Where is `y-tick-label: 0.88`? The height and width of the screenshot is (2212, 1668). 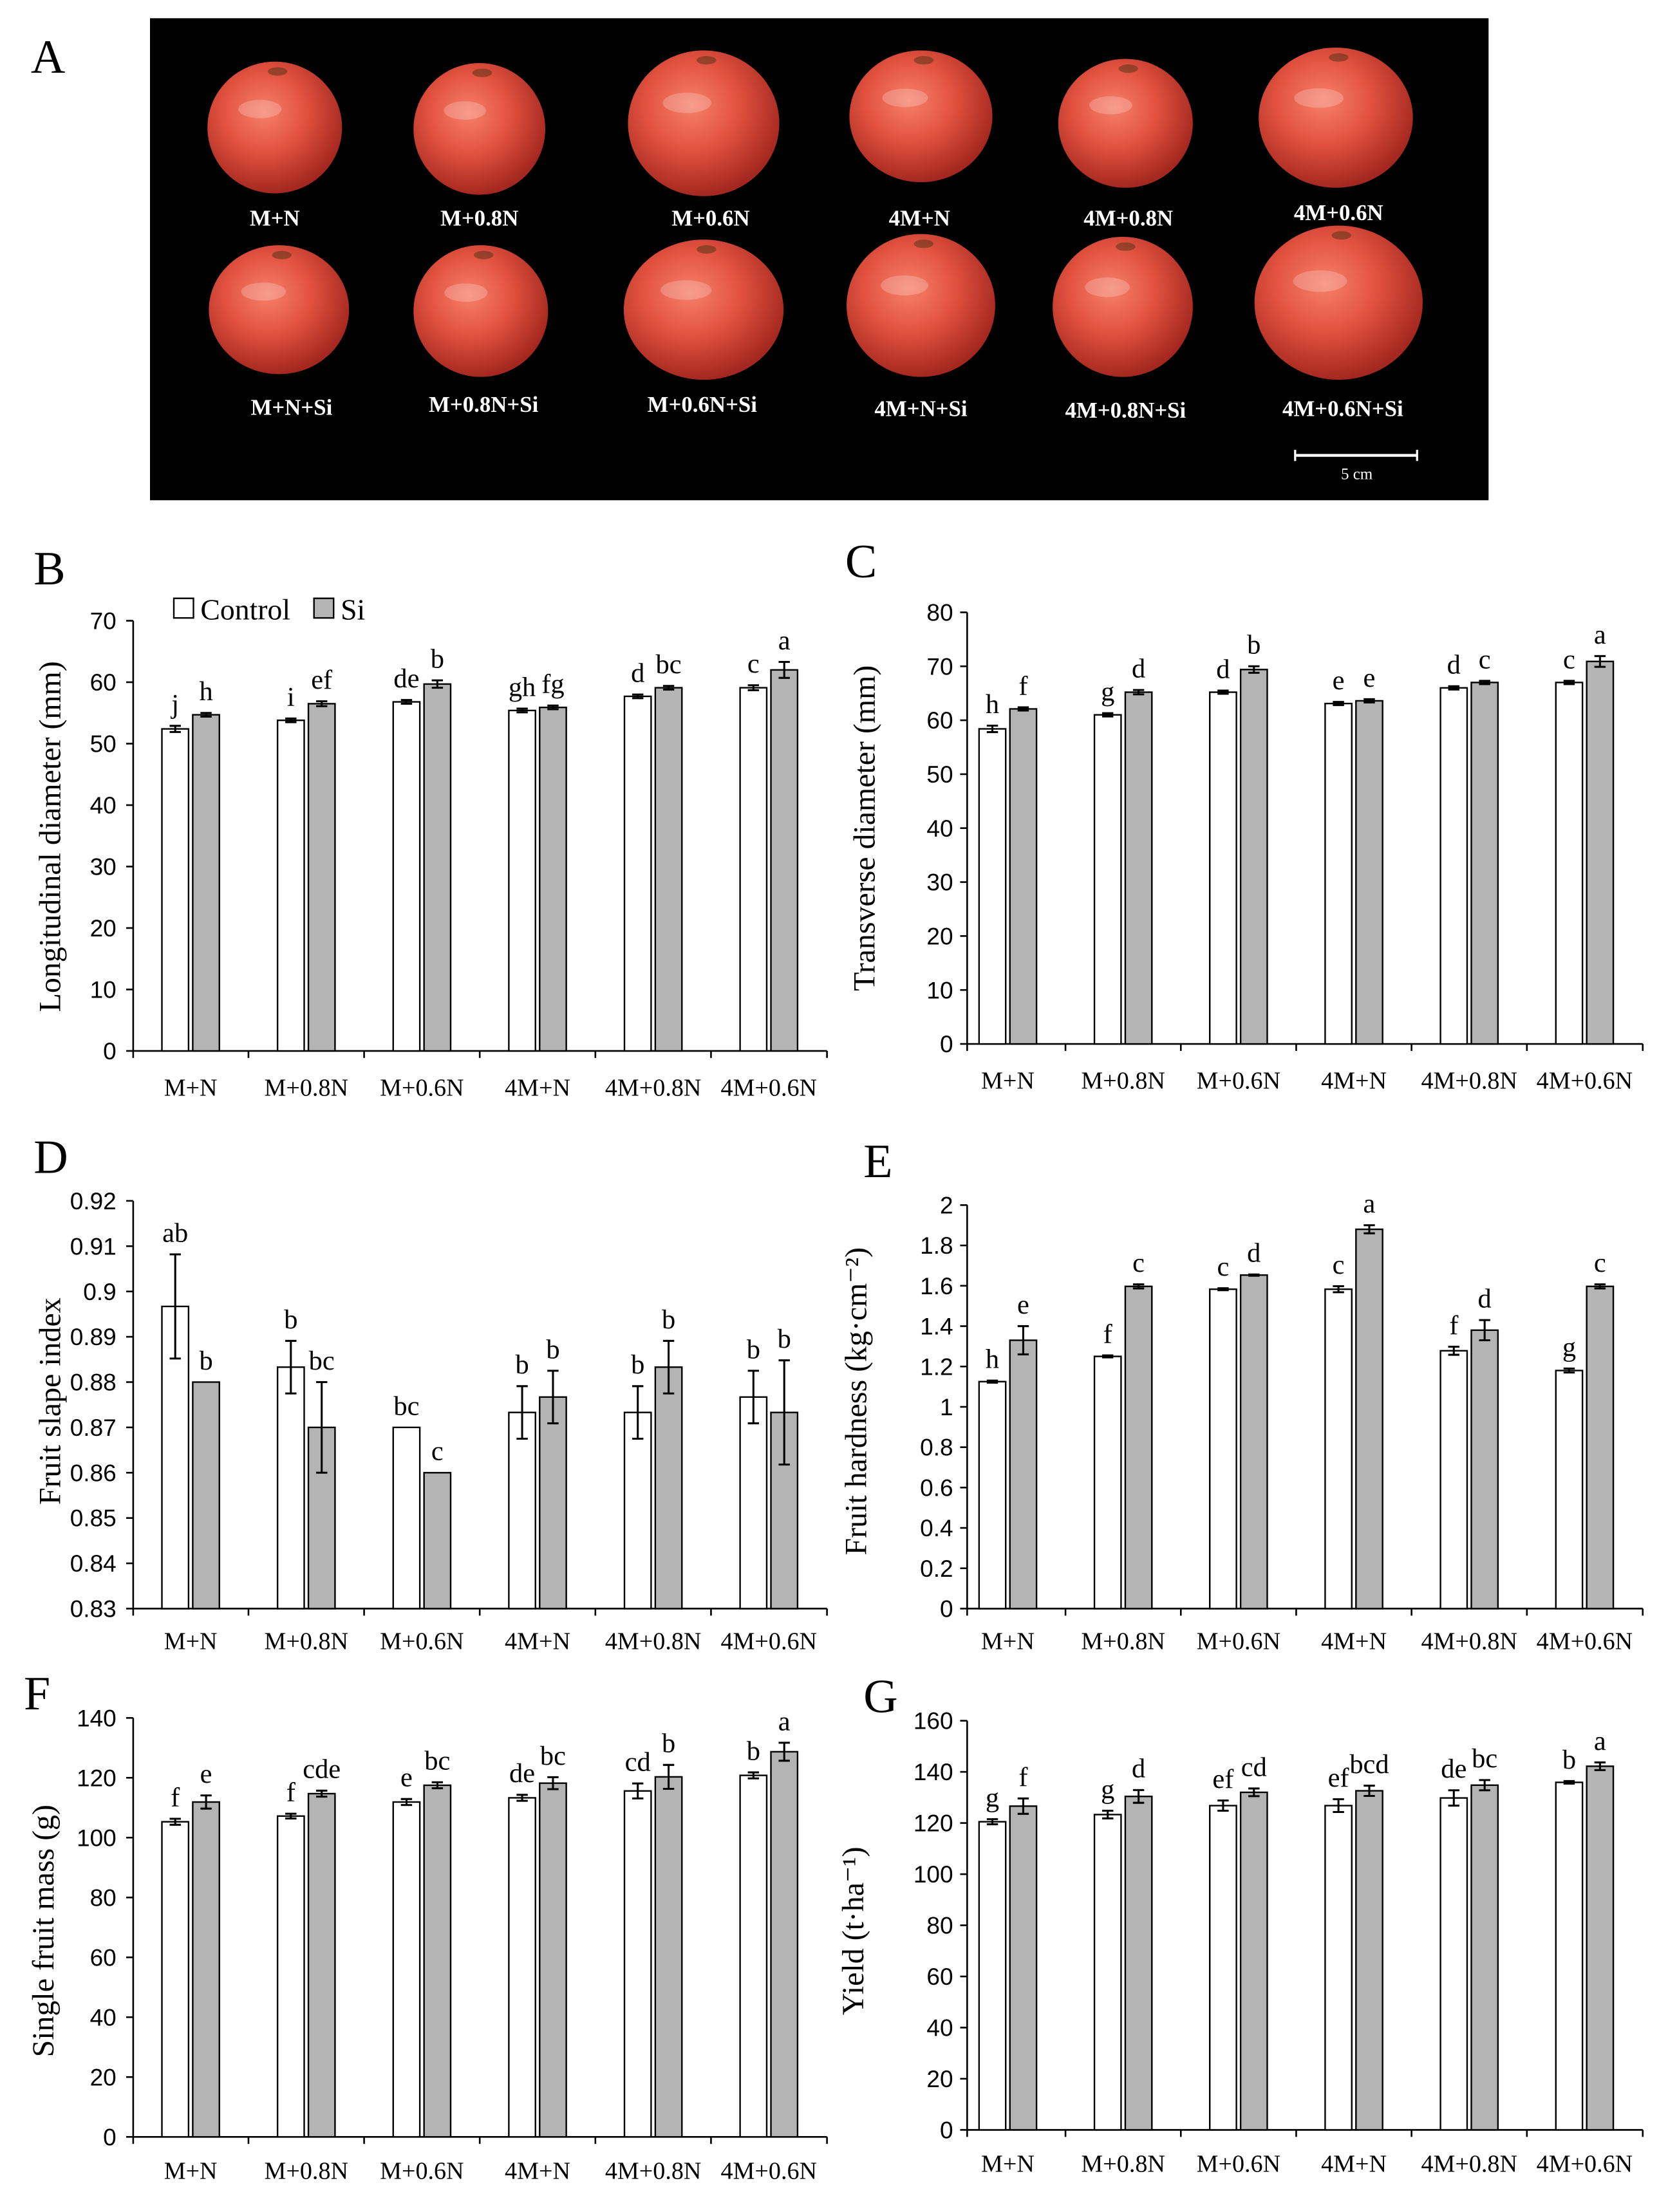
y-tick-label: 0.88 is located at coordinates (93, 1382).